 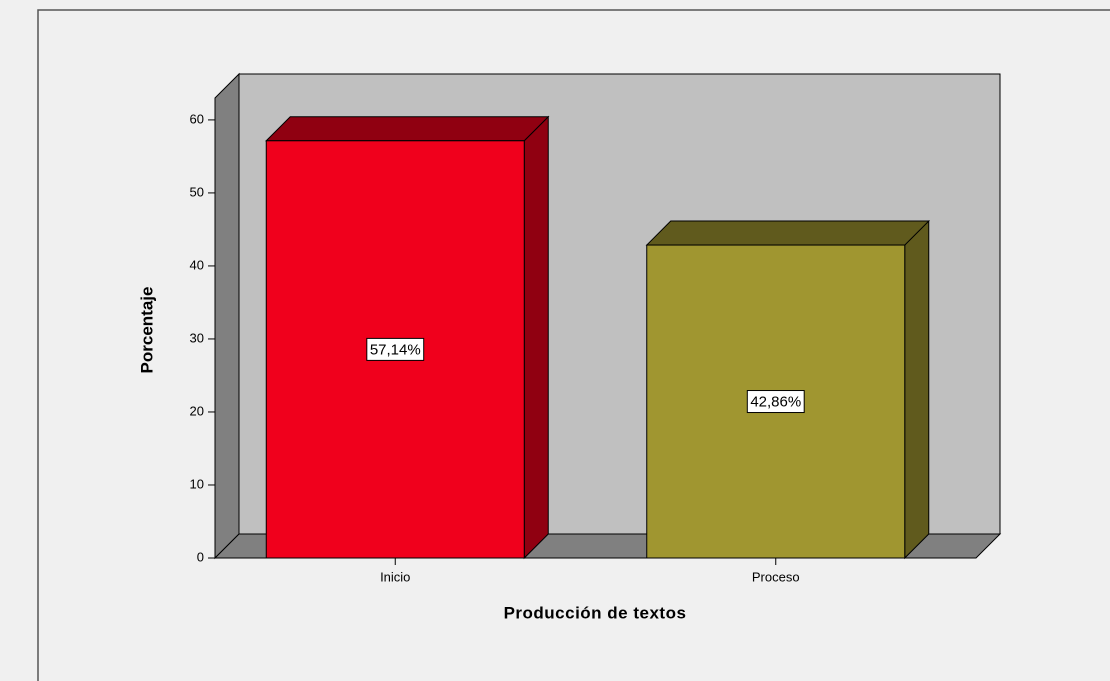 What do you see at coordinates (197, 483) in the screenshot?
I see `y-tick-label: 10` at bounding box center [197, 483].